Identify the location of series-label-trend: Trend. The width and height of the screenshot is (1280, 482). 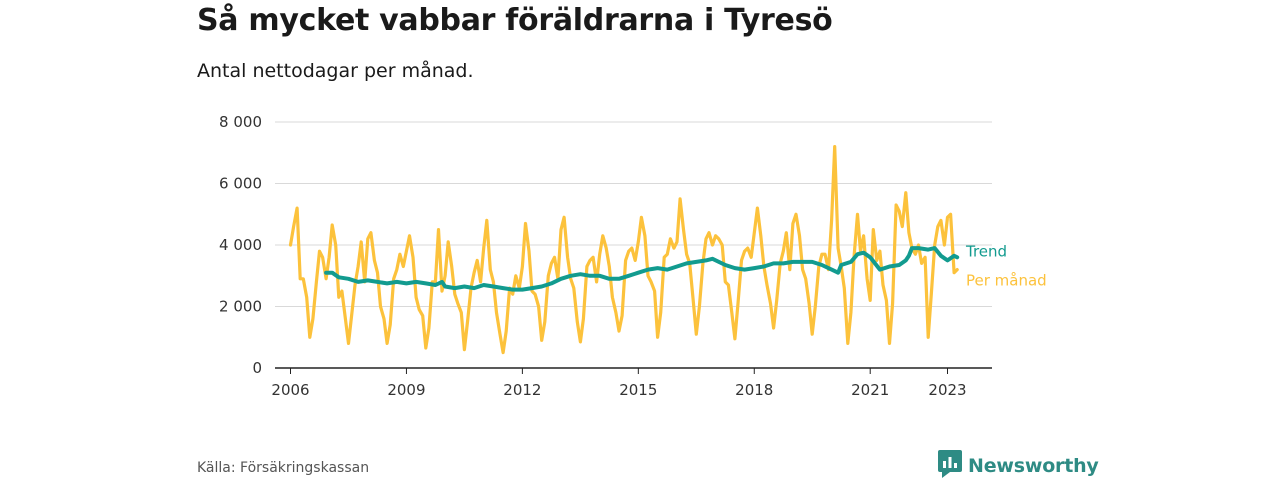
(986, 251).